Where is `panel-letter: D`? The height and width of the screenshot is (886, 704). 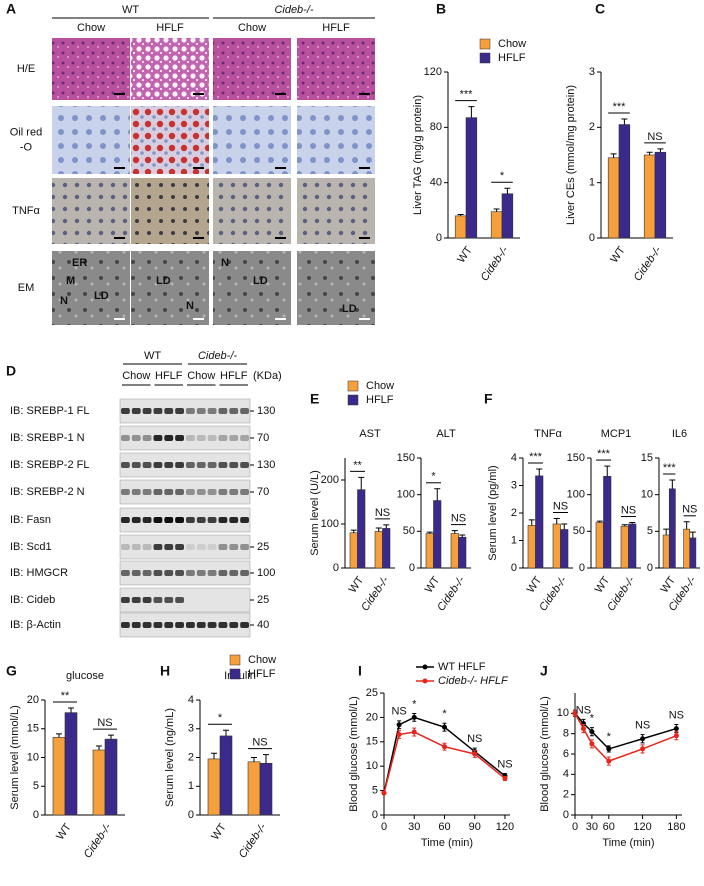
panel-letter: D is located at coordinates (11, 371).